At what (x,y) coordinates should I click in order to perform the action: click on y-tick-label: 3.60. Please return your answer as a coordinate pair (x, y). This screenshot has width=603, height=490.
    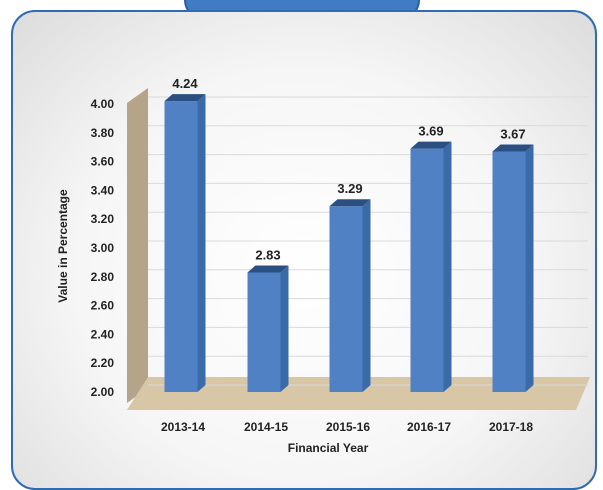
    Looking at the image, I should click on (103, 162).